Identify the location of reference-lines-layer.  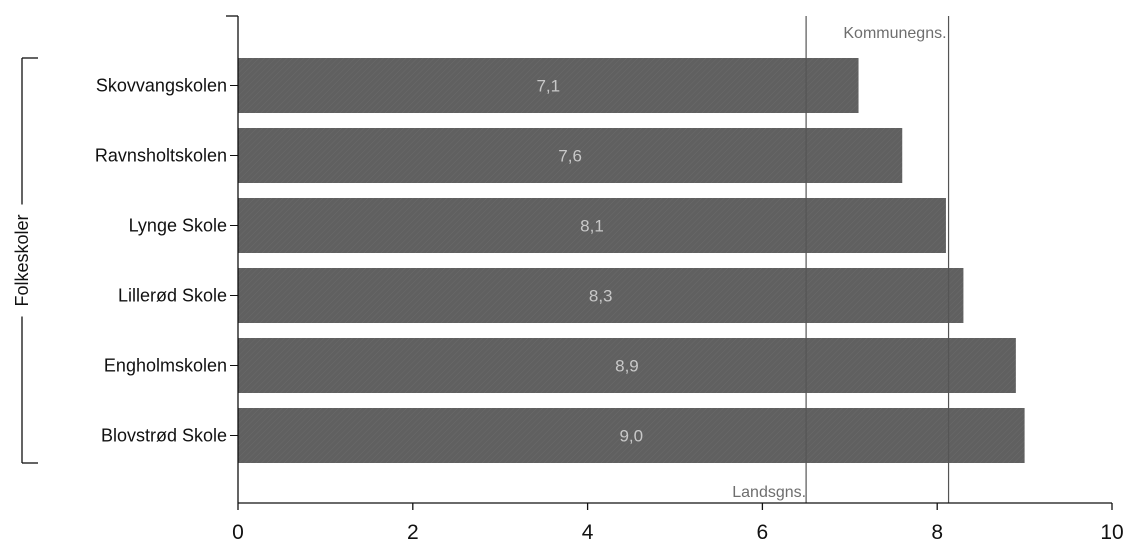
(877, 259).